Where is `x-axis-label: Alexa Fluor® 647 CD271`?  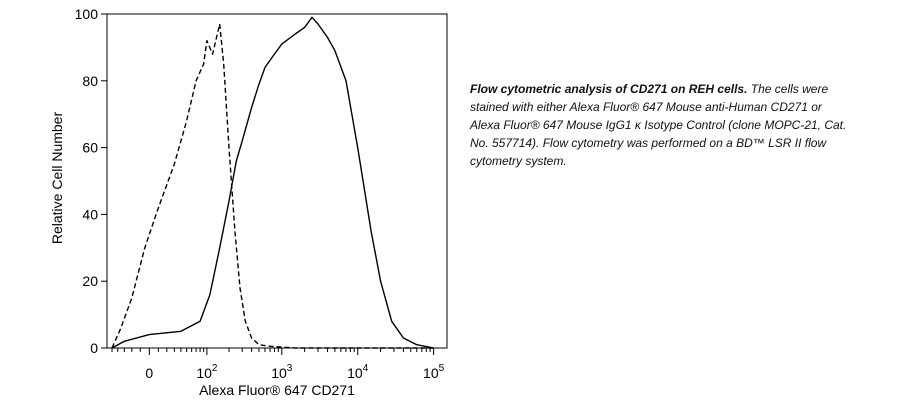
x-axis-label: Alexa Fluor® 647 CD271 is located at coordinates (277, 390).